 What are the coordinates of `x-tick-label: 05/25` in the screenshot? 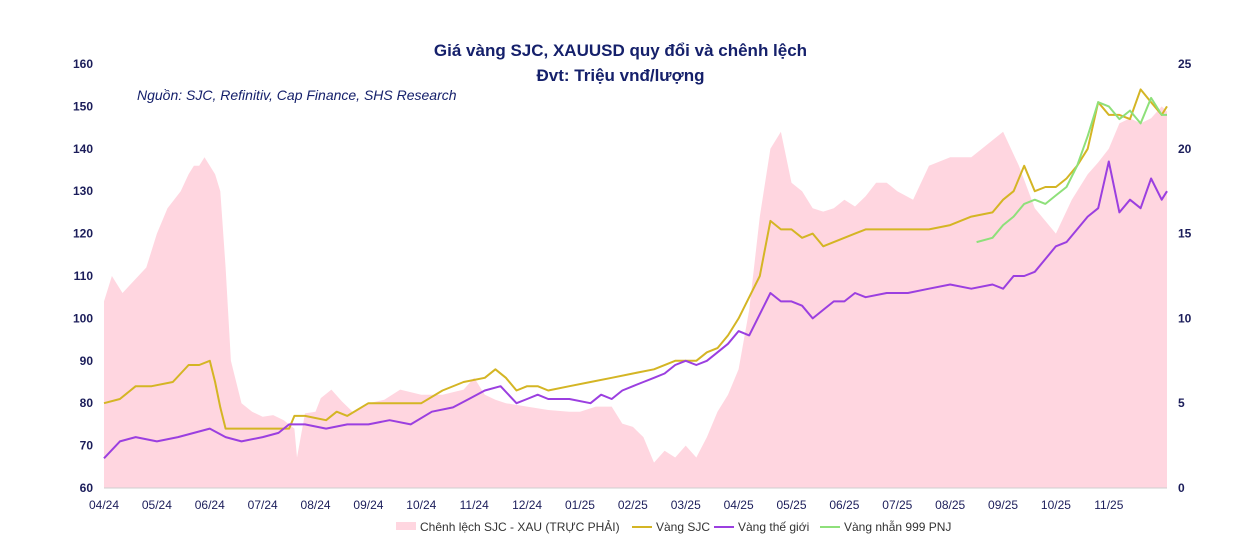 It's located at (791, 505).